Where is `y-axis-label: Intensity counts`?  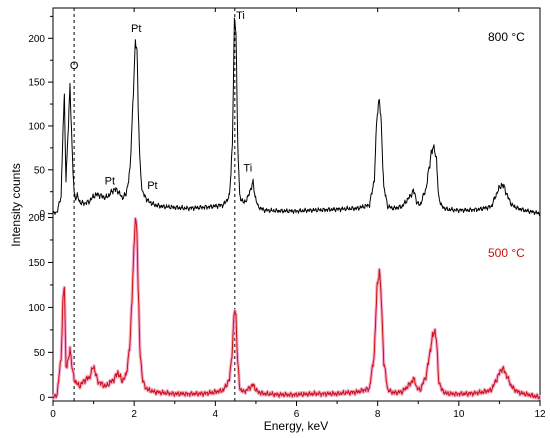
y-axis-label: Intensity counts is located at coordinates (16, 204).